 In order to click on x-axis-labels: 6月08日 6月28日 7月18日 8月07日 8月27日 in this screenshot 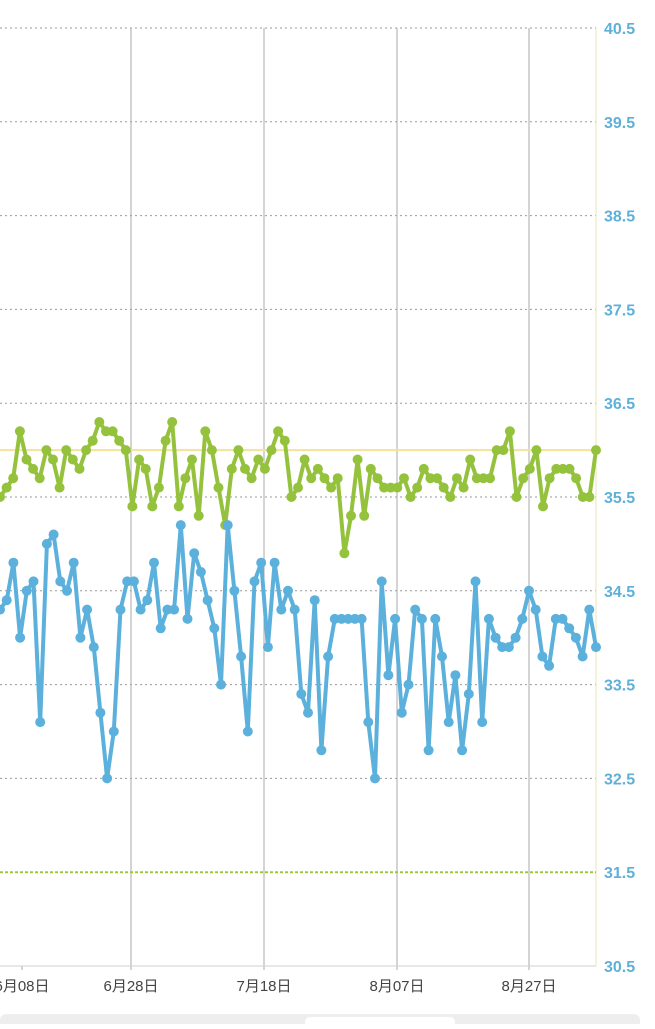, I will do `click(278, 986)`.